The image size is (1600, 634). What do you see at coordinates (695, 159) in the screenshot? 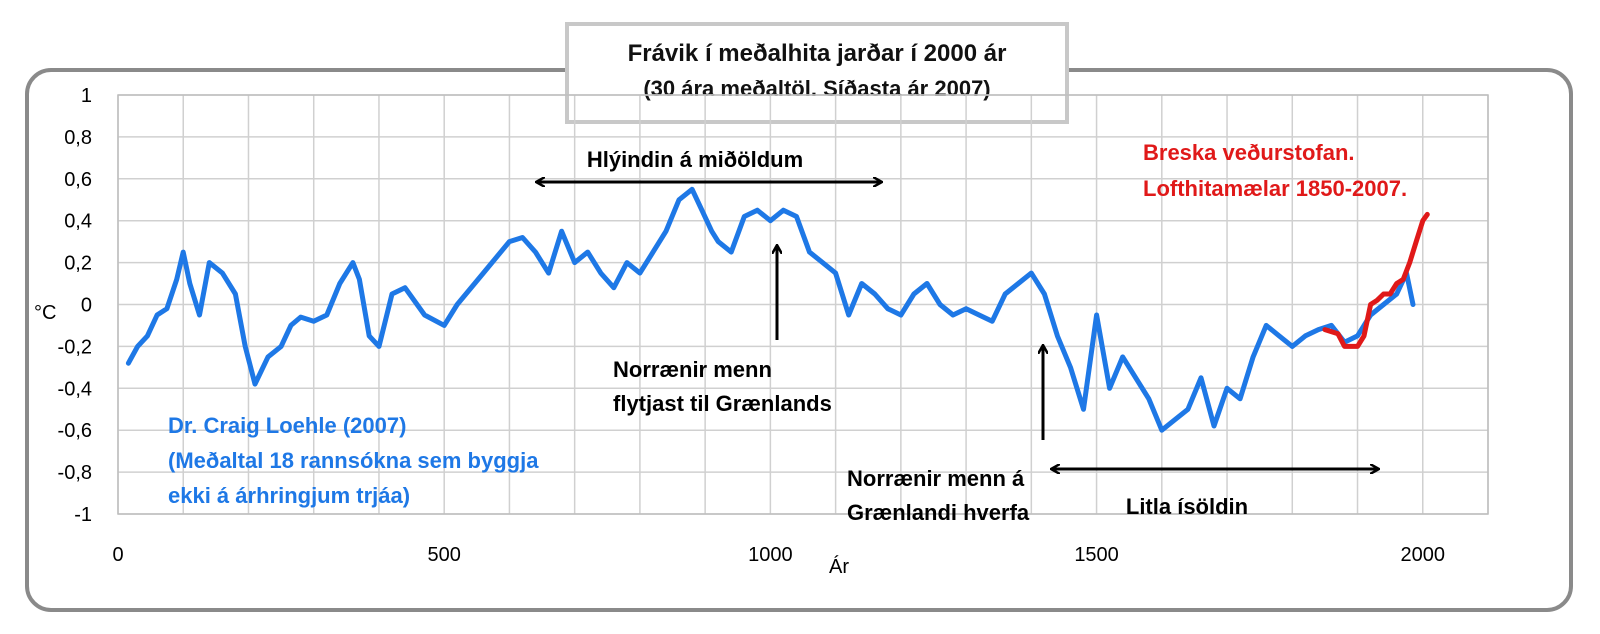
I see `medieval-label: Hlýindin á miðöldum` at bounding box center [695, 159].